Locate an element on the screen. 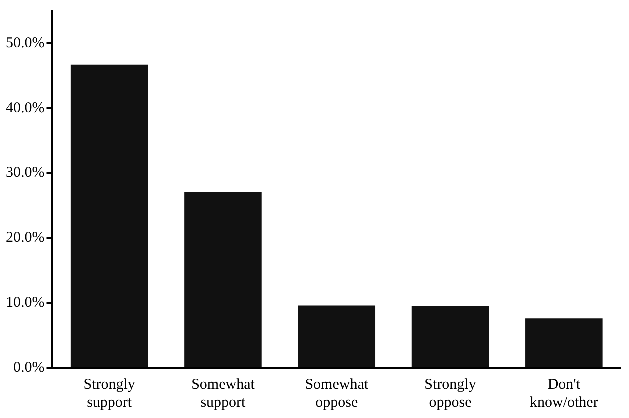  x-tick-label: Don't know/other is located at coordinates (564, 393).